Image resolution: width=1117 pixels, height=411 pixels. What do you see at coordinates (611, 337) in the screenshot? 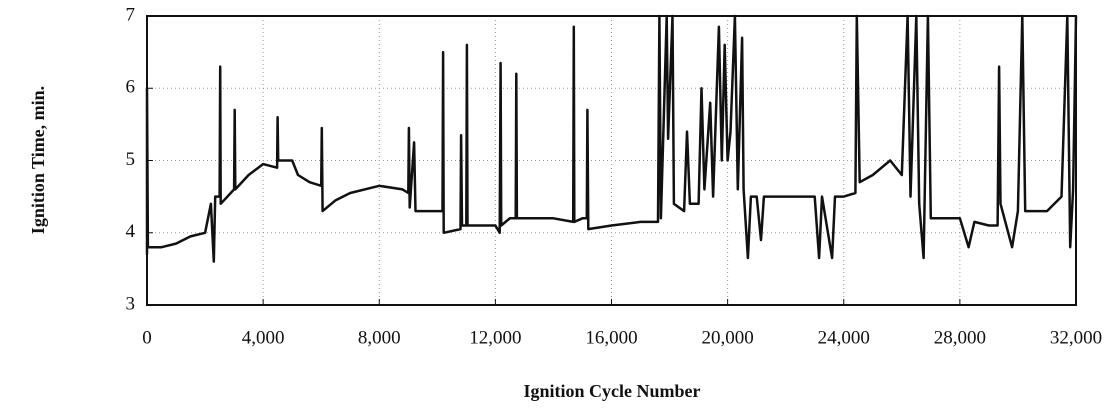
I see `x-tick-label: 16,000` at bounding box center [611, 337].